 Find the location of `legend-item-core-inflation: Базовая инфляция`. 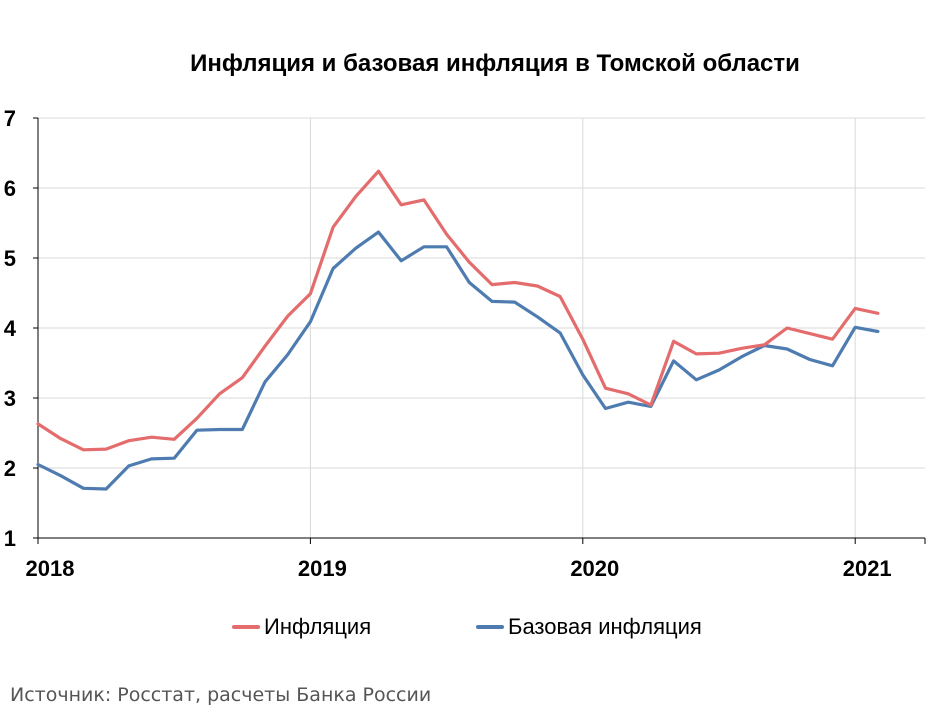

legend-item-core-inflation: Базовая инфляция is located at coordinates (589, 627).